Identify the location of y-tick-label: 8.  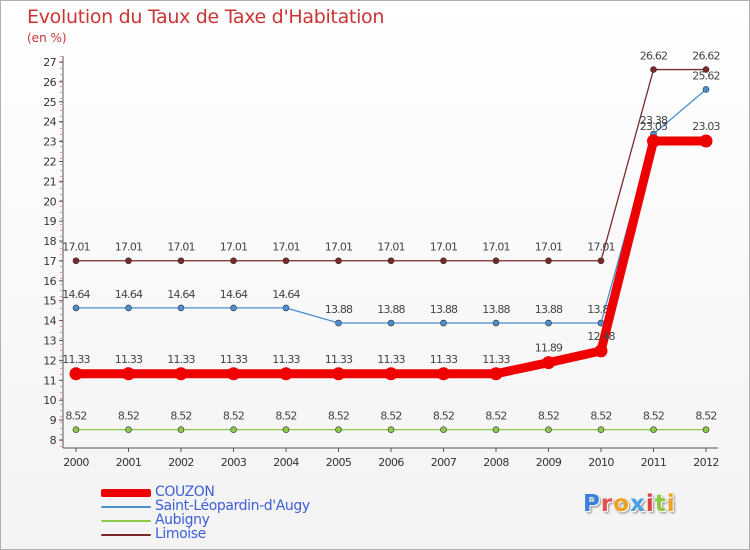
(53, 440).